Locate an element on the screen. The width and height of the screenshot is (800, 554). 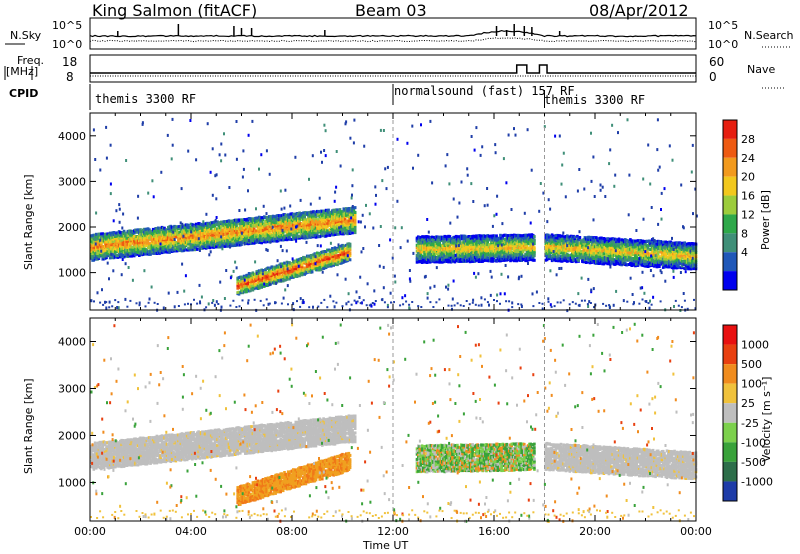
cpid-segment-2: normalsound (fast) 157 RF is located at coordinates (484, 91).